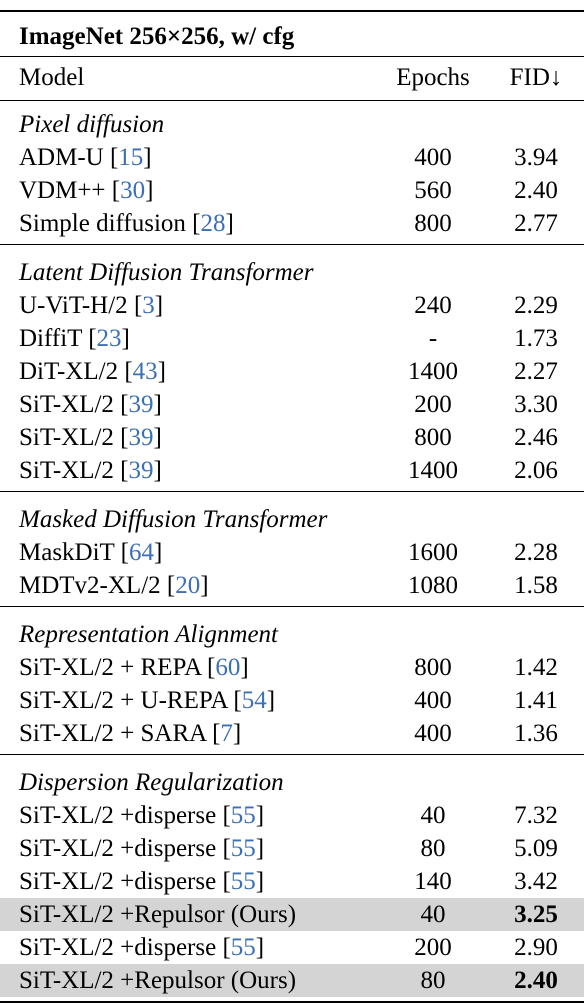 Image resolution: width=584 pixels, height=1004 pixels. What do you see at coordinates (292, 371) in the screenshot?
I see `table-row: DiT-XL/2 [43] 1400 2.27` at bounding box center [292, 371].